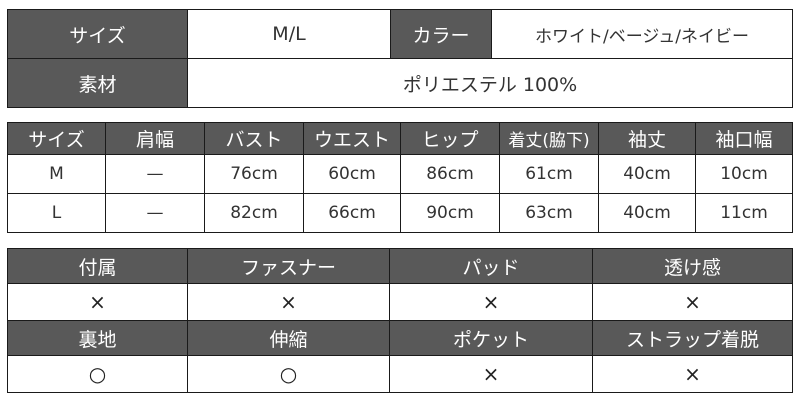 The image size is (800, 402). Describe the element at coordinates (450, 174) in the screenshot. I see `cell: 86cm` at that location.